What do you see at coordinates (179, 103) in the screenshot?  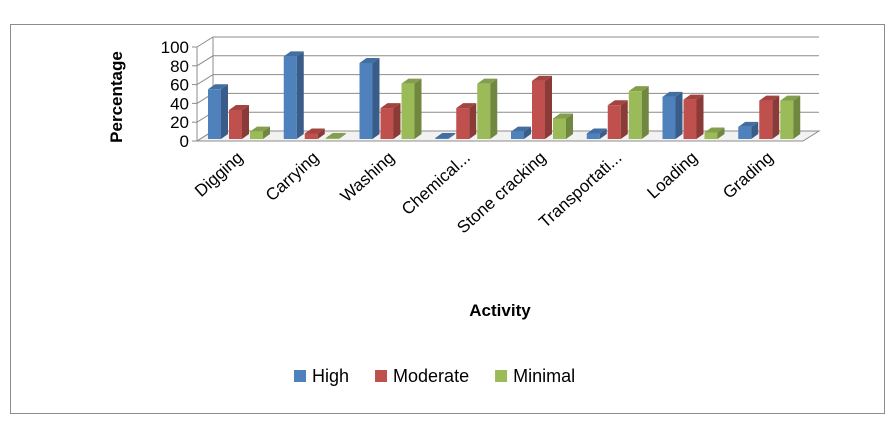 I see `y-tick-label: 40` at bounding box center [179, 103].